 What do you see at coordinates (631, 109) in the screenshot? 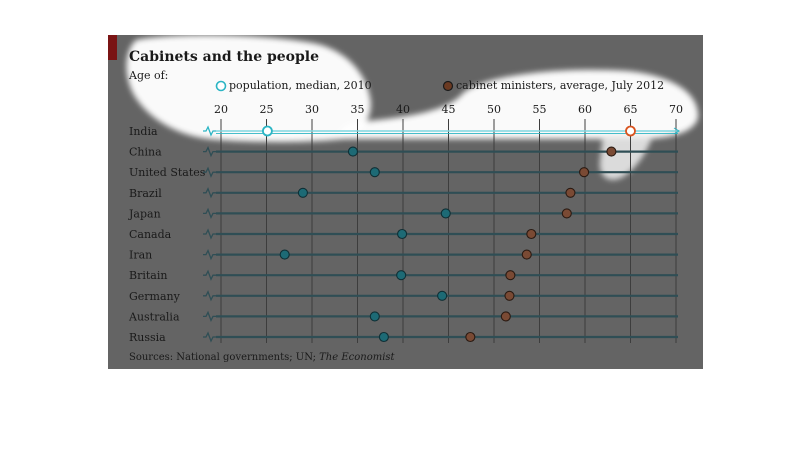
I see `x-tick-label: 65` at bounding box center [631, 109].